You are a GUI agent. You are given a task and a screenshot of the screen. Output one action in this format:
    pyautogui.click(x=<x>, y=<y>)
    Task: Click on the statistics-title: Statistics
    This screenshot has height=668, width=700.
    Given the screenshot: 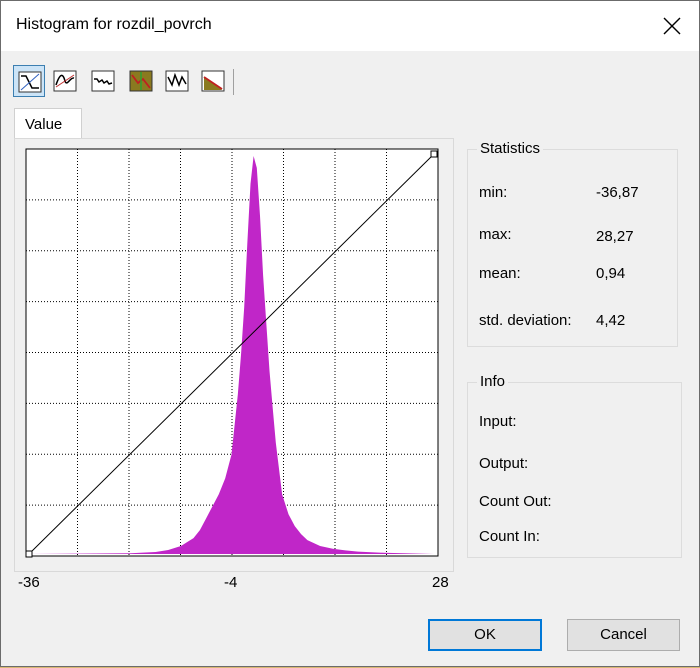 What is the action you would take?
    pyautogui.click(x=510, y=148)
    